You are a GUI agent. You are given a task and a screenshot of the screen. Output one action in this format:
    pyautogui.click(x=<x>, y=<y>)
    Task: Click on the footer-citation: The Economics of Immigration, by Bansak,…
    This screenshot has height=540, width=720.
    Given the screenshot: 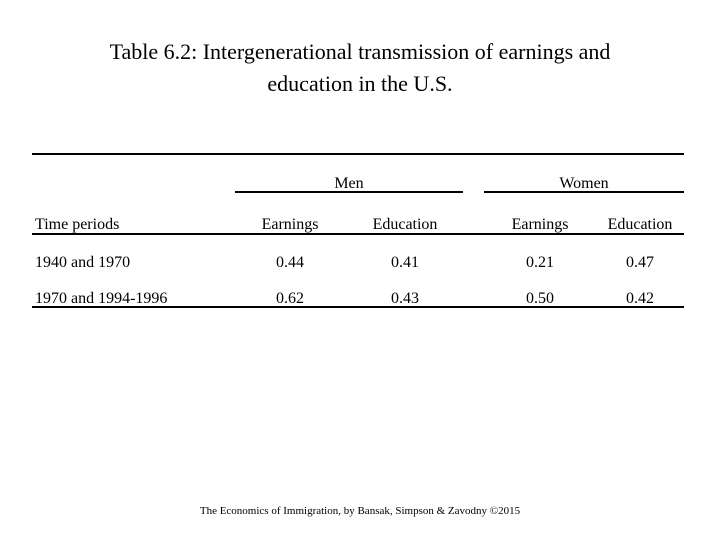 What is the action you would take?
    pyautogui.click(x=360, y=511)
    